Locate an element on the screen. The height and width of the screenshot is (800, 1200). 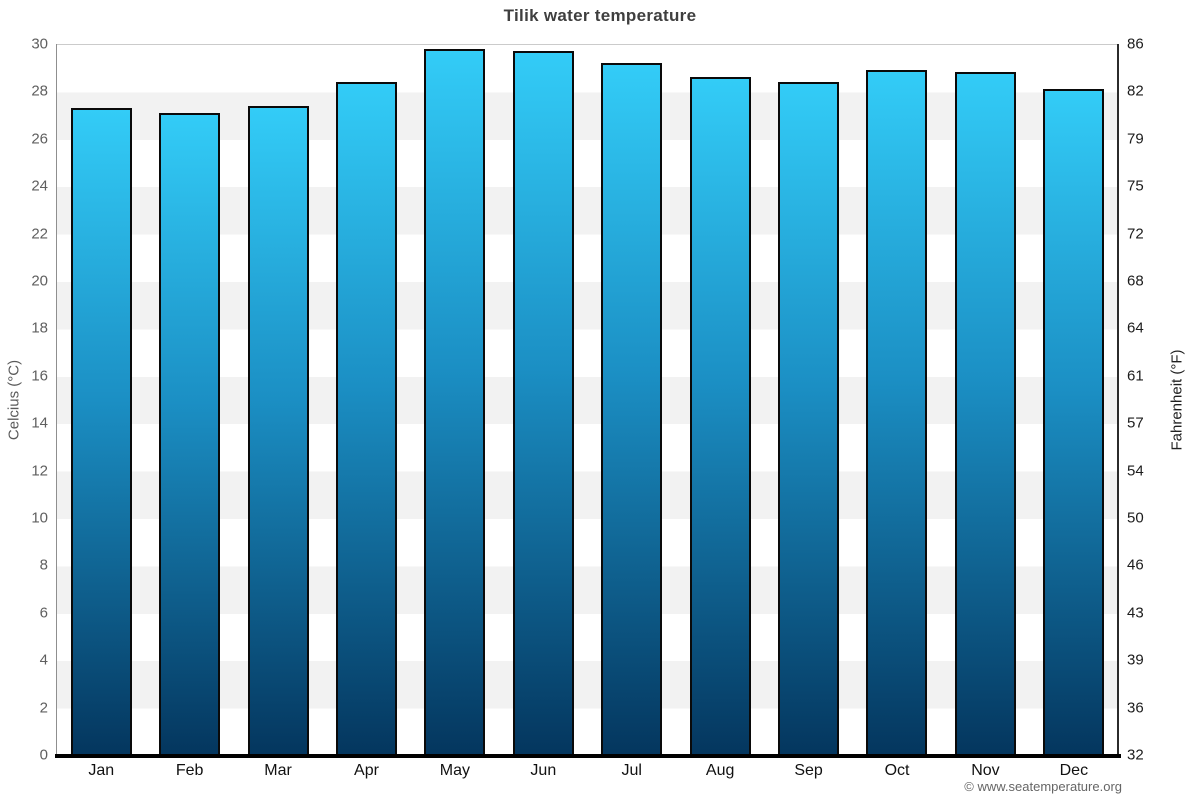
x-tick-label: Jul is located at coordinates (631, 770).